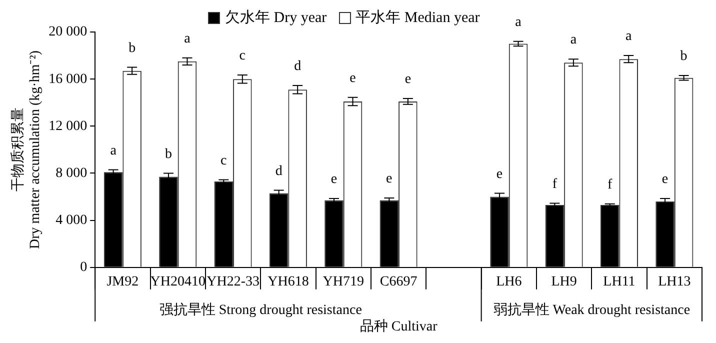 The image size is (716, 343). I want to click on x-tick-label: JM92, so click(122, 282).